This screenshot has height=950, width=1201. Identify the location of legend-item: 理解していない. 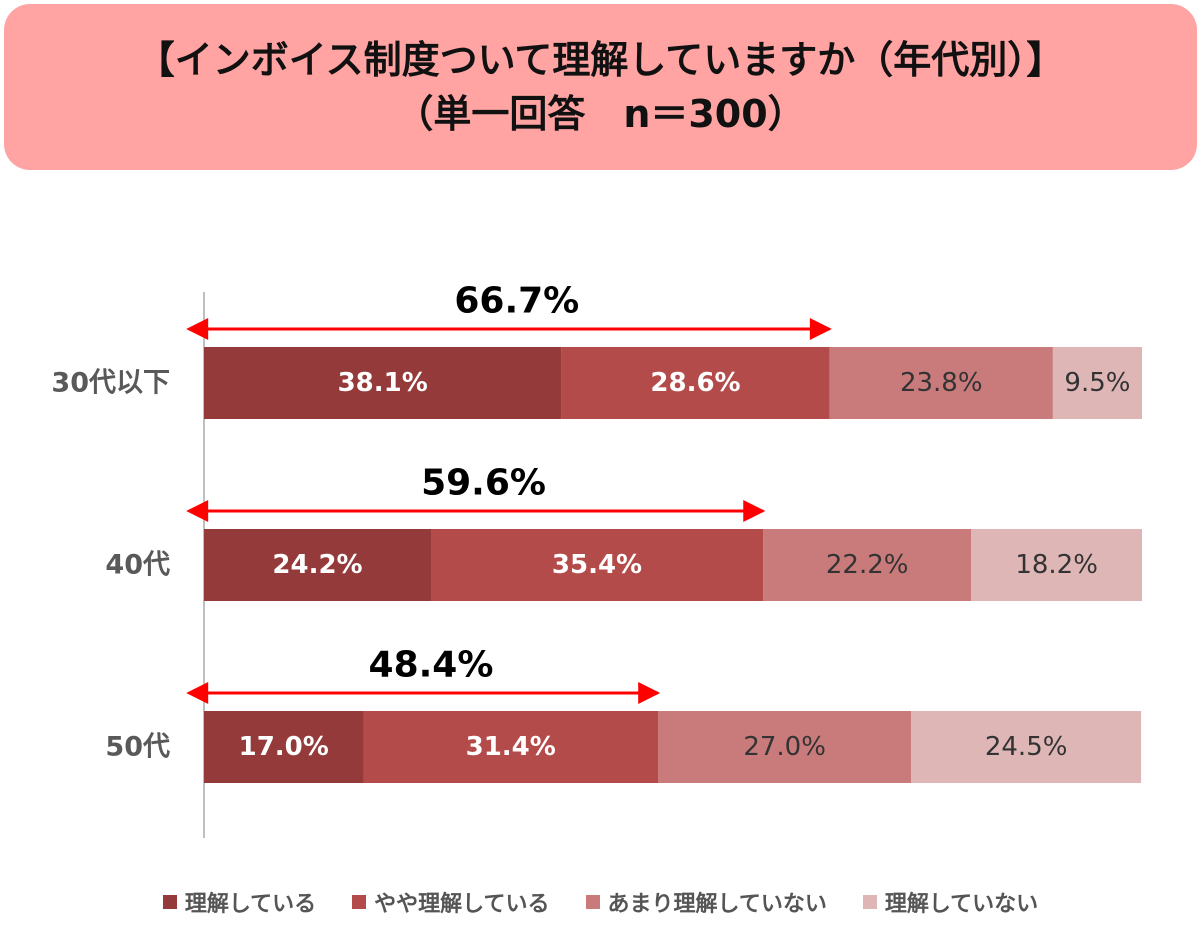
(950, 902).